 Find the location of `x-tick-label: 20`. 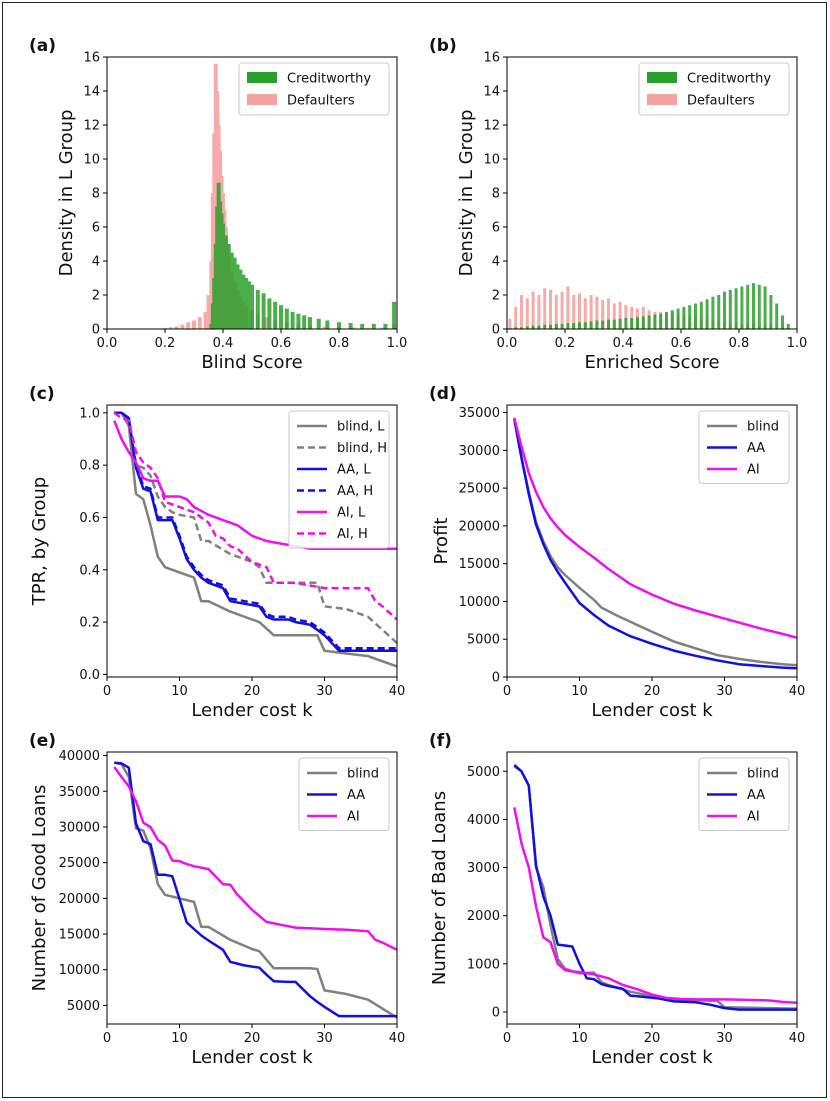

x-tick-label: 20 is located at coordinates (252, 691).